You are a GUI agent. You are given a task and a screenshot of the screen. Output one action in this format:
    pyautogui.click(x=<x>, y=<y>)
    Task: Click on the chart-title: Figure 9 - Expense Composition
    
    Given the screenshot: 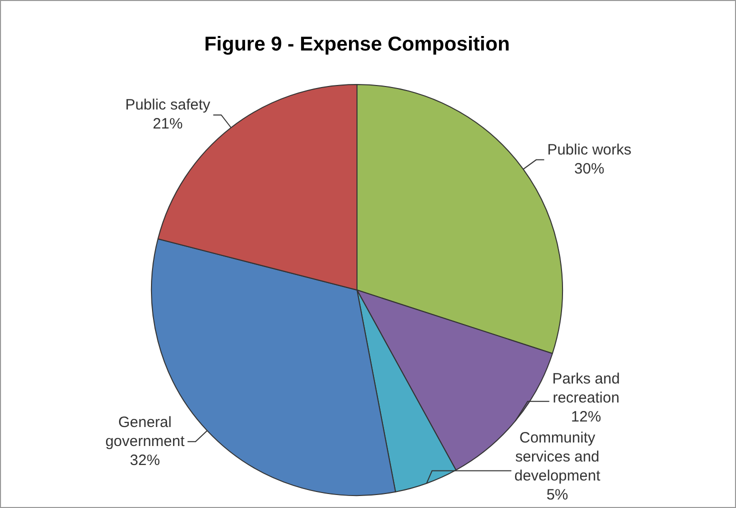 What is the action you would take?
    pyautogui.click(x=357, y=45)
    